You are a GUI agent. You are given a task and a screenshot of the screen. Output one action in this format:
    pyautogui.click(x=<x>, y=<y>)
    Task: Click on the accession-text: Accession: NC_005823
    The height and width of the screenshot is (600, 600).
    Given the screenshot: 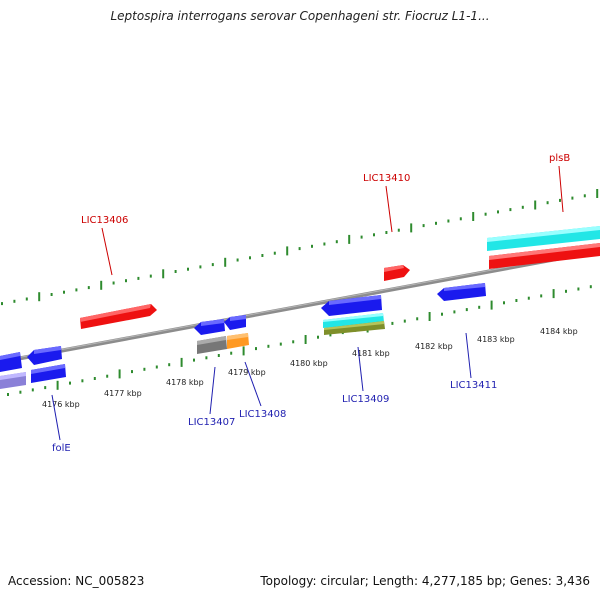 What is the action you would take?
    pyautogui.click(x=76, y=581)
    